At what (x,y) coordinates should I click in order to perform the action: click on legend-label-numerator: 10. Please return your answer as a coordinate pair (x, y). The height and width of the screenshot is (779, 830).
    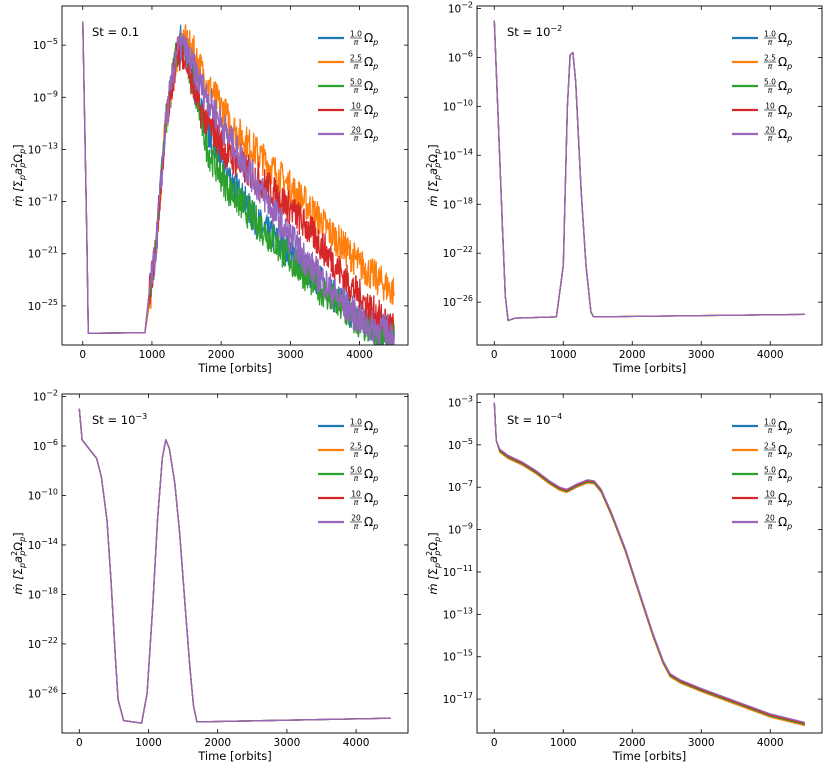
    Looking at the image, I should click on (770, 494).